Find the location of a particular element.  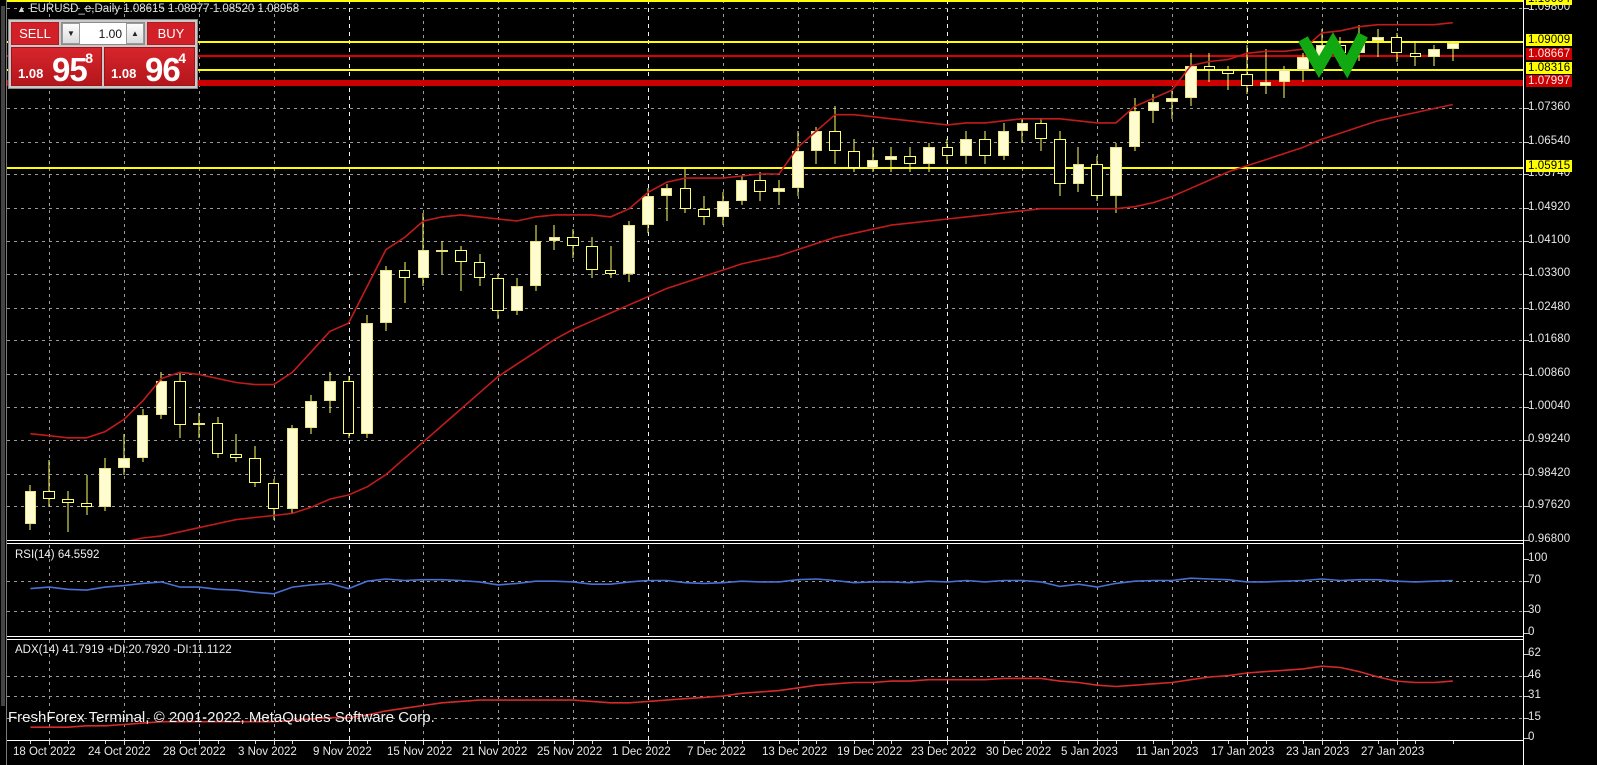

price-level-label: 1.07997 is located at coordinates (1549, 81).